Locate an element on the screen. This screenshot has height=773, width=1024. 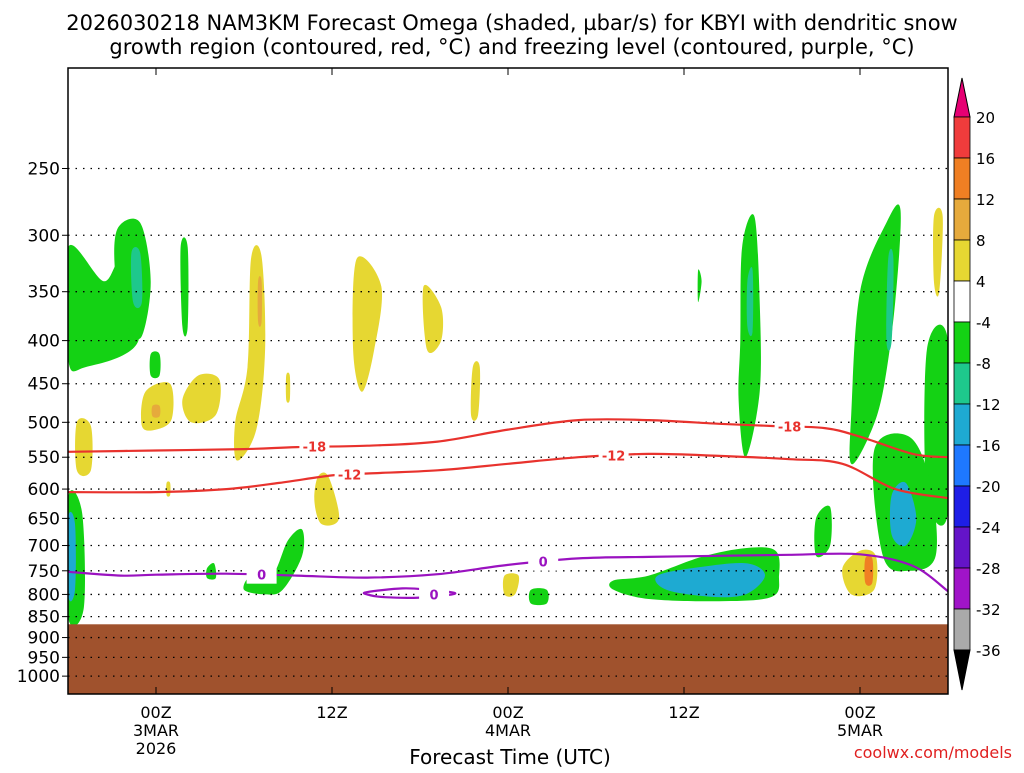
colorbar-upper-arrow is located at coordinates (962, 97).